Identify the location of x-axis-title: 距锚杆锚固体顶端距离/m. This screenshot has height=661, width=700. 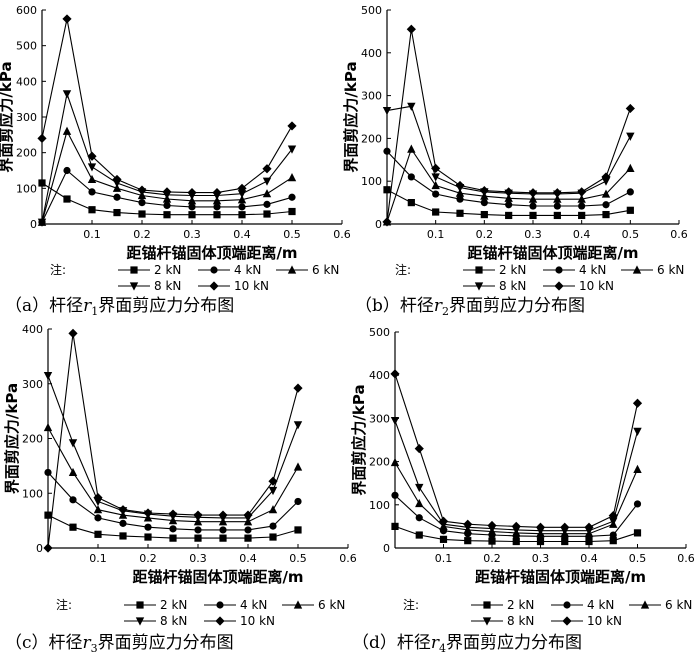
(560, 577).